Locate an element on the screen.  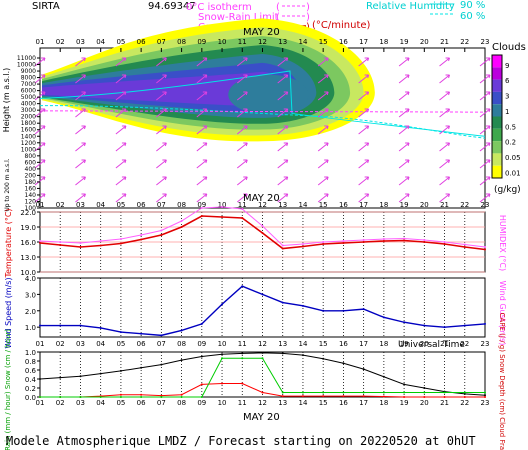
y-tick-label: 3000 is located at coordinates (28, 110).